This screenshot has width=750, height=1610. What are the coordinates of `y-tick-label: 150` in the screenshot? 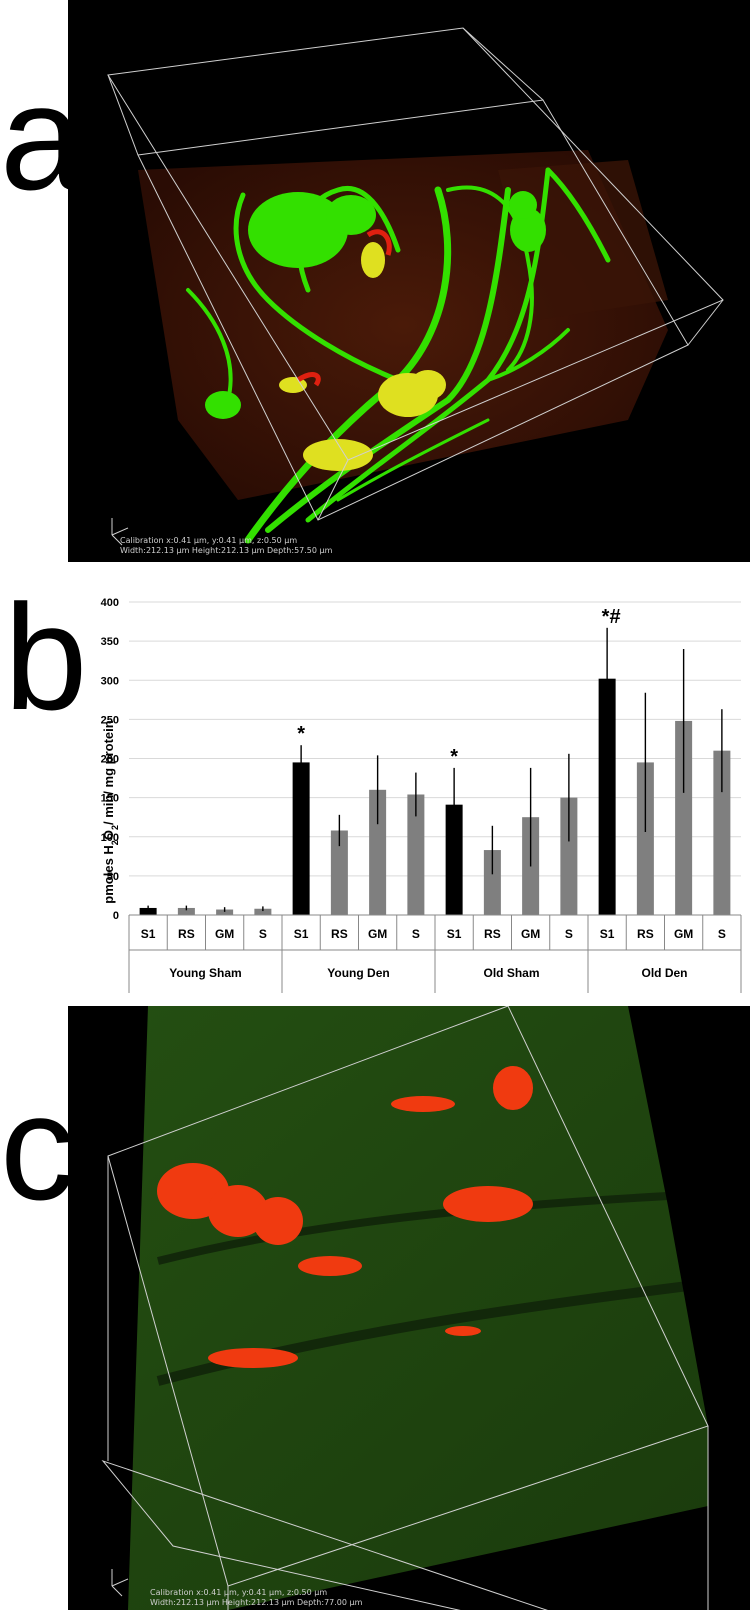 It's located at (110, 799).